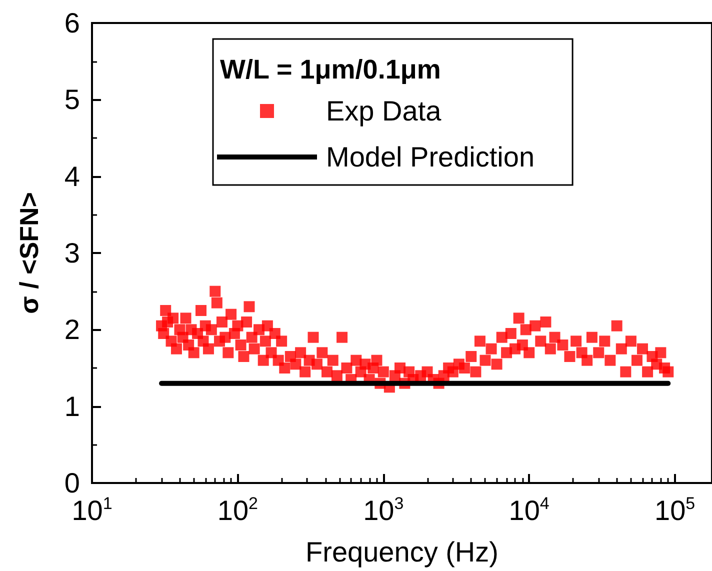 The image size is (712, 571). Describe the element at coordinates (72, 483) in the screenshot. I see `y-tick-label: 0` at that location.